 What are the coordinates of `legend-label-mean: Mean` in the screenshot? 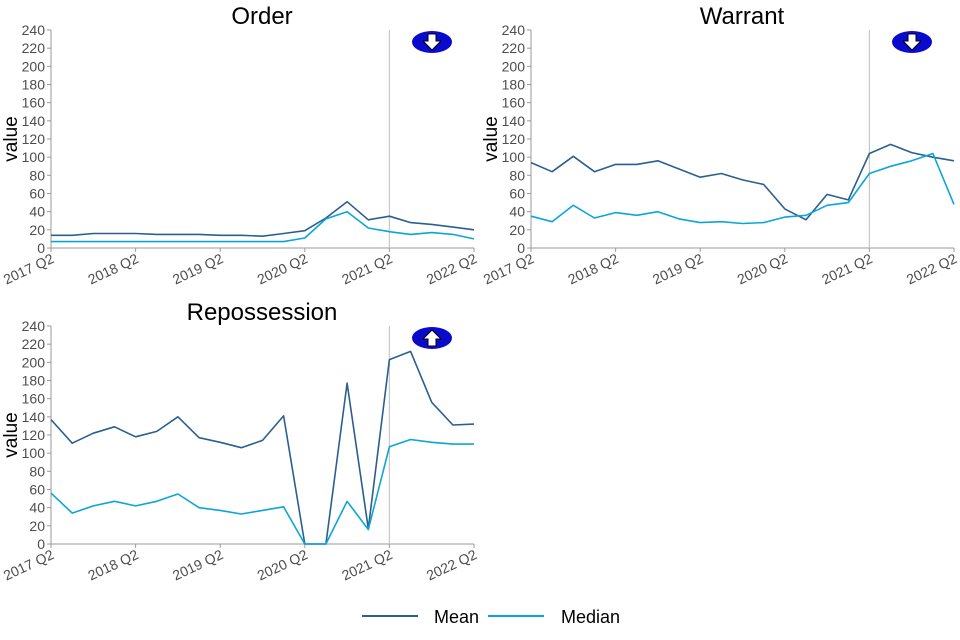 It's located at (456, 617).